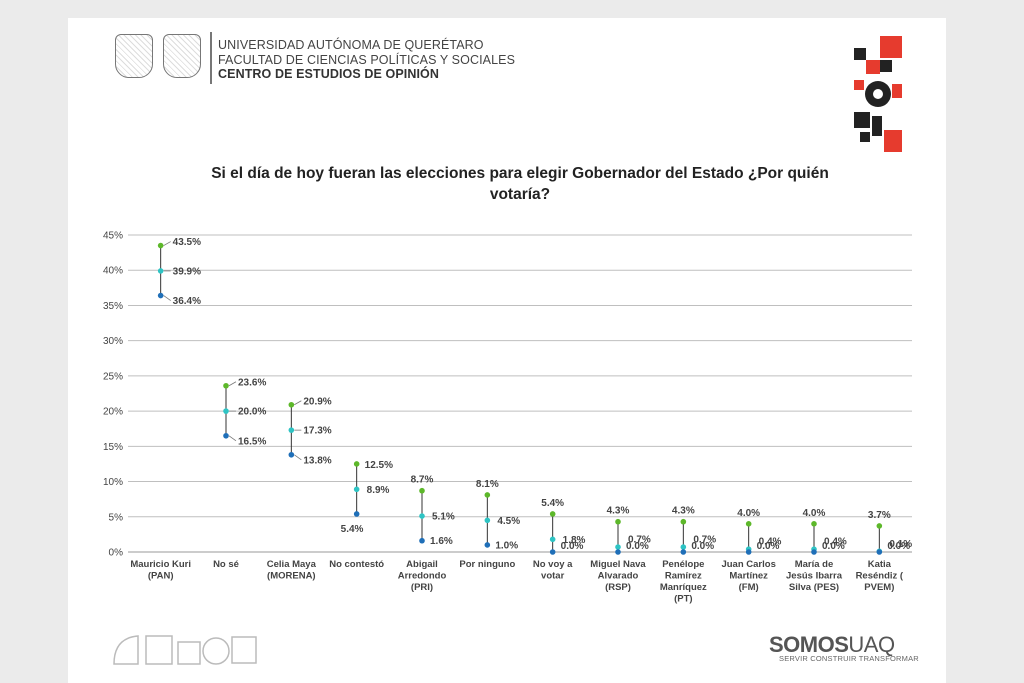 The image size is (1024, 683). I want to click on center-name: CENTRO DE ESTUDIOS DE OPINIÓN, so click(328, 74).